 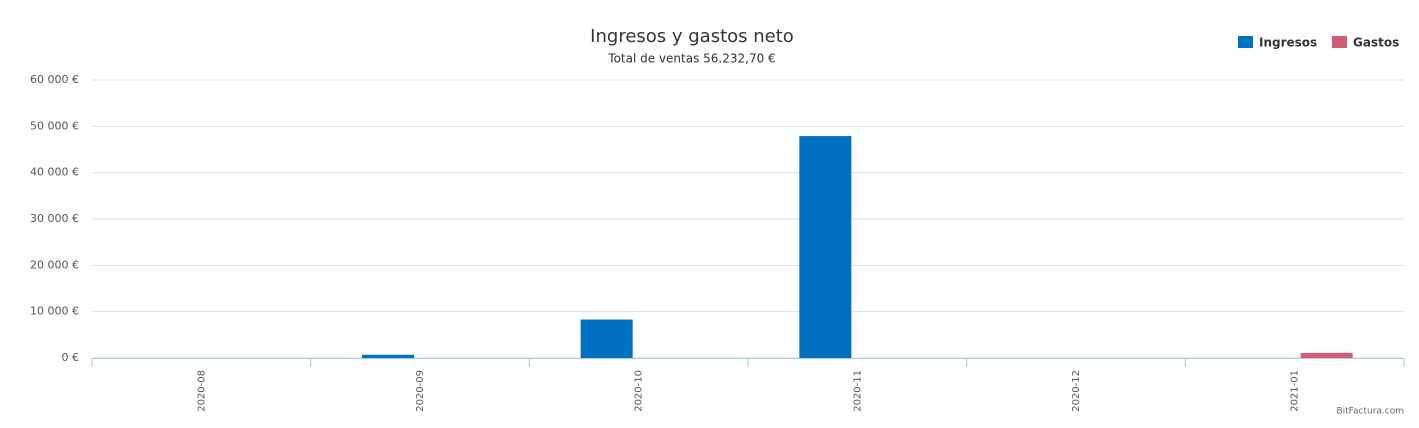 I want to click on legend-label: Gastos, so click(x=1376, y=43).